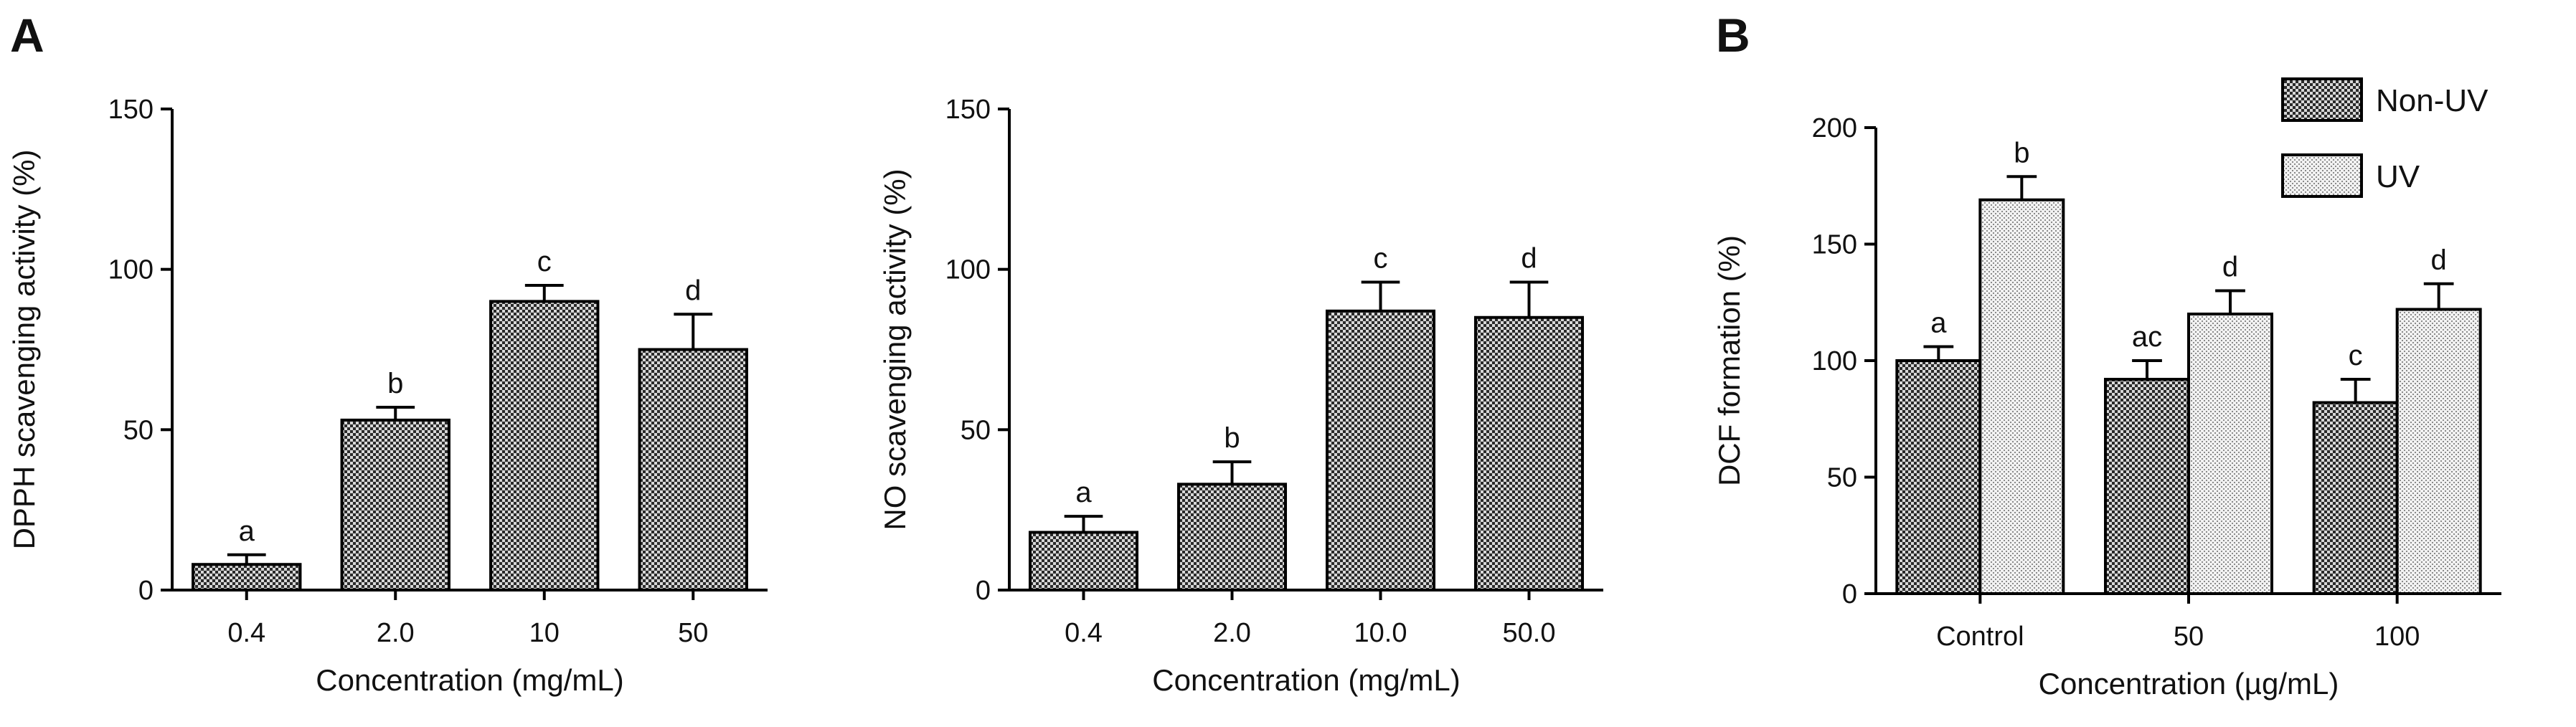 The width and height of the screenshot is (2576, 727). What do you see at coordinates (1529, 633) in the screenshot?
I see `x-tick-label: 50.0` at bounding box center [1529, 633].